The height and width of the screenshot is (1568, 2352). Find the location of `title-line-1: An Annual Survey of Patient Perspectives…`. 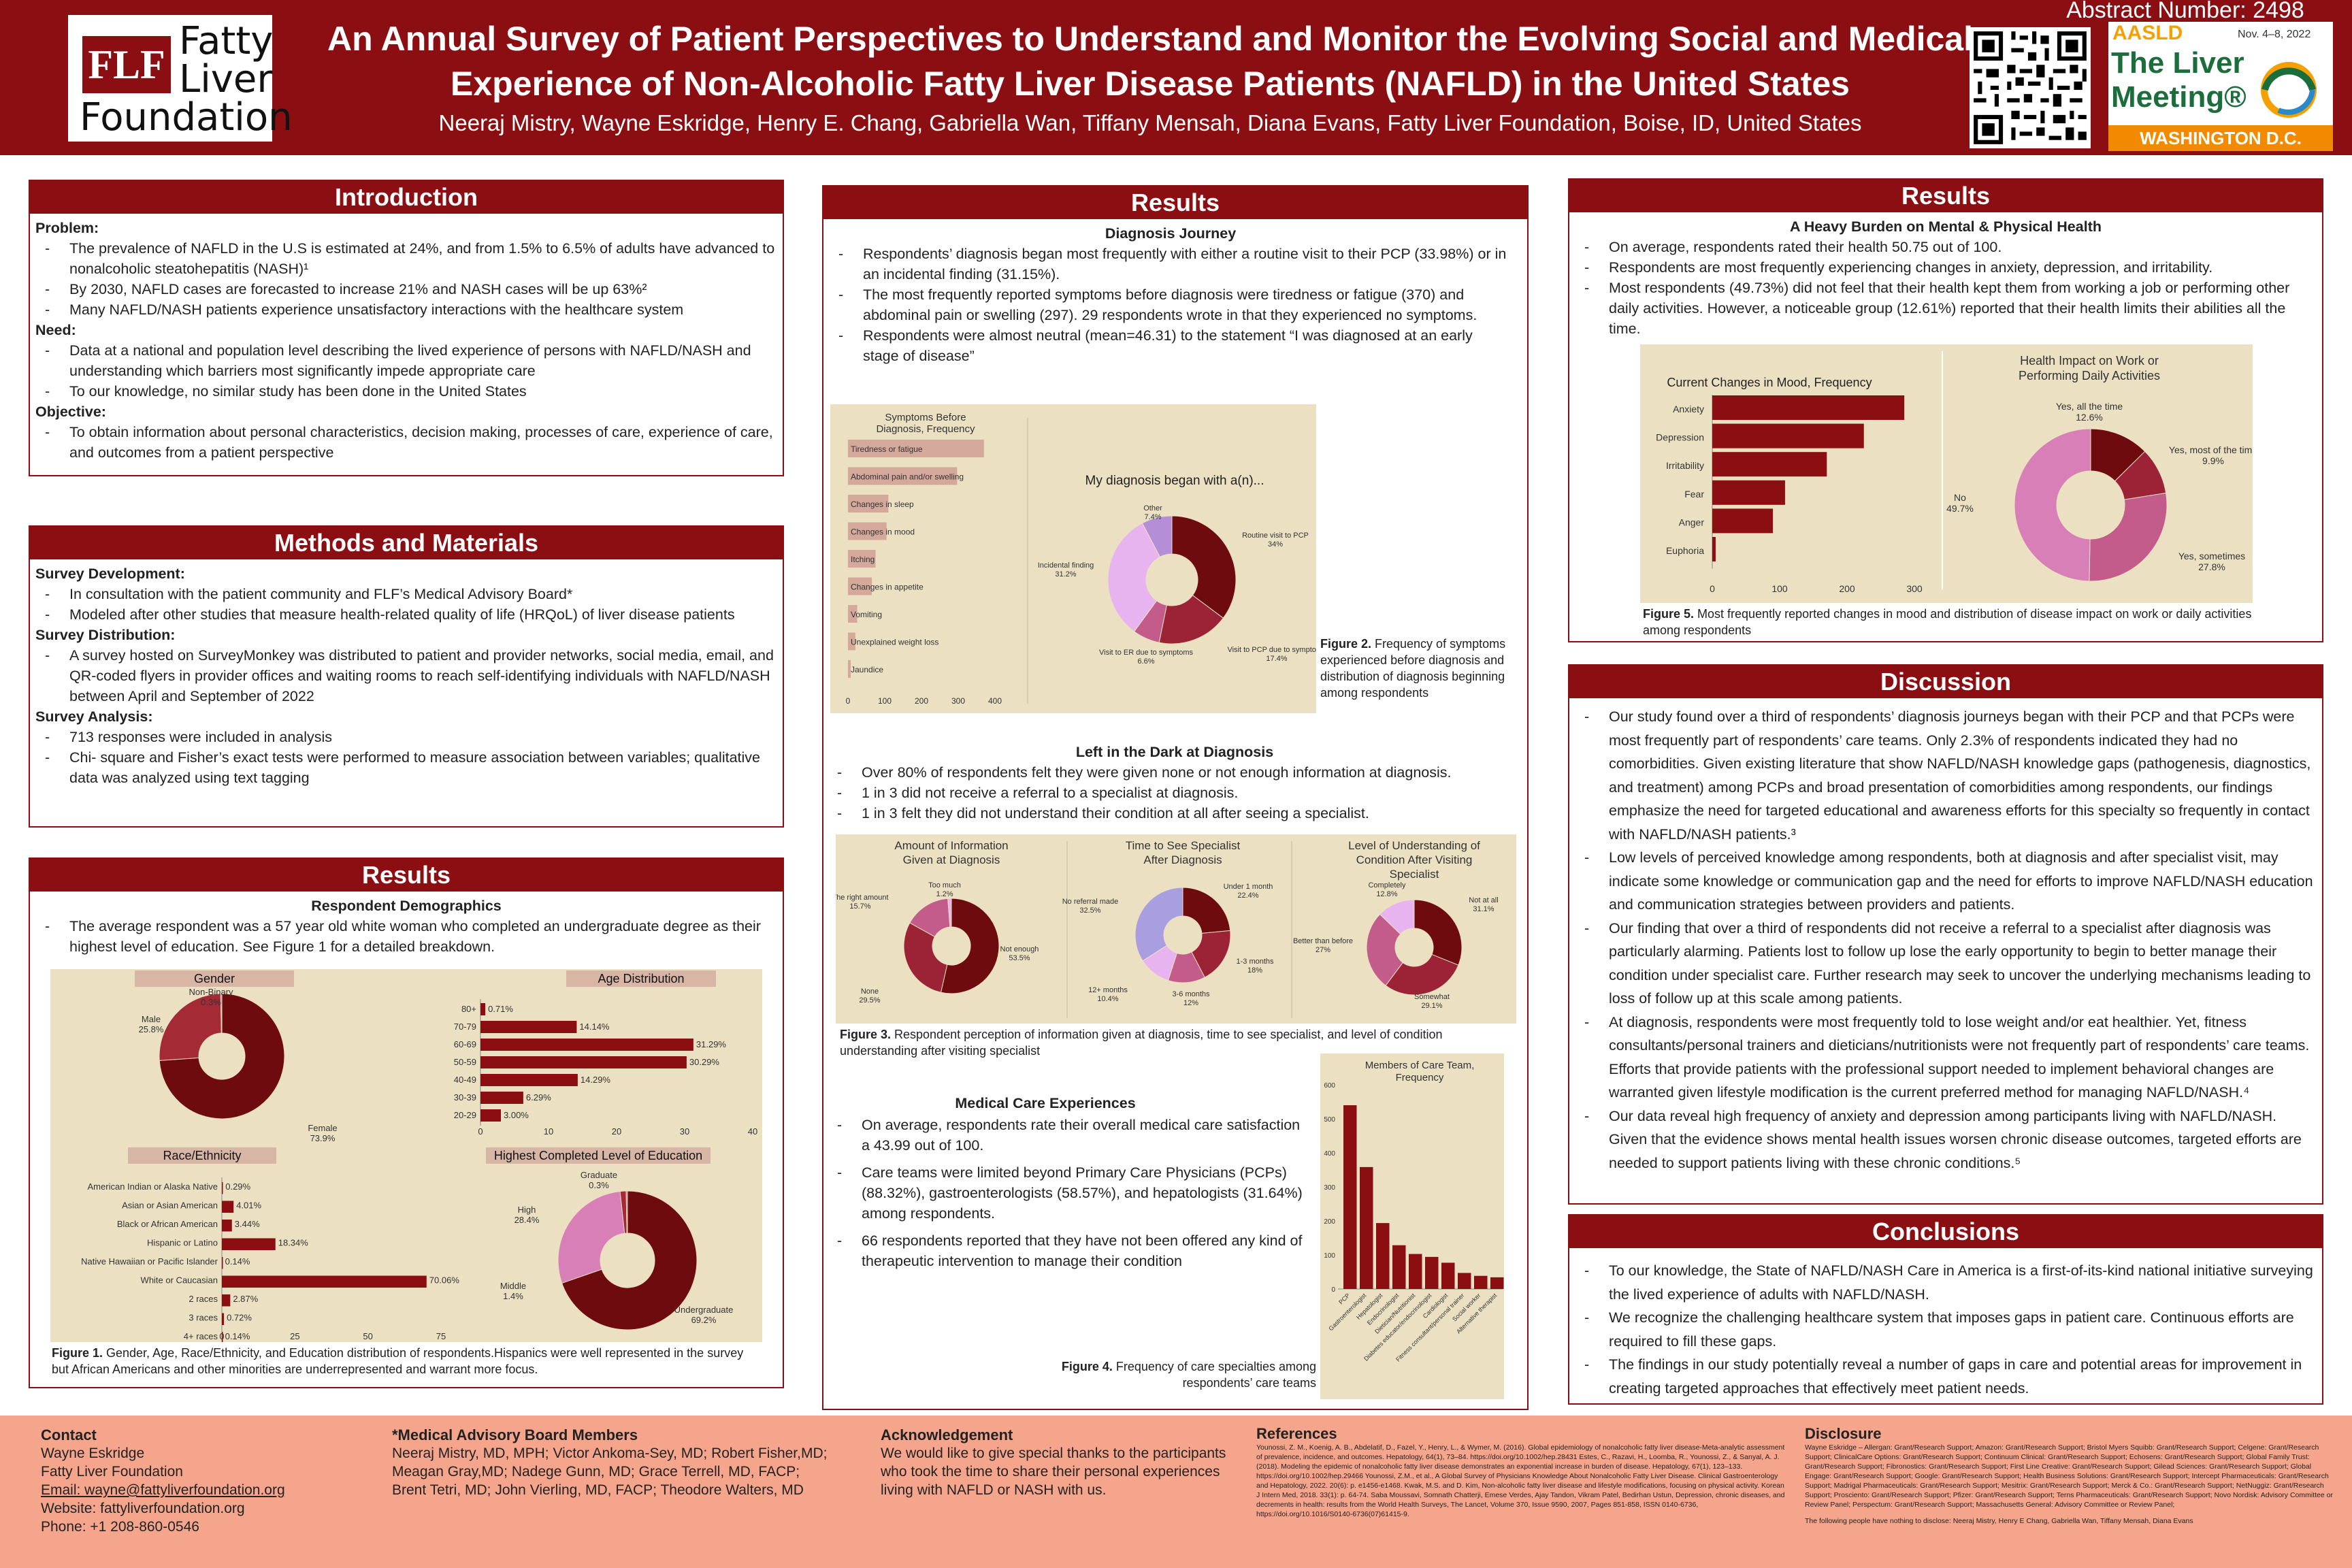

title-line-1: An Annual Survey of Patient Perspectives… is located at coordinates (1151, 39).